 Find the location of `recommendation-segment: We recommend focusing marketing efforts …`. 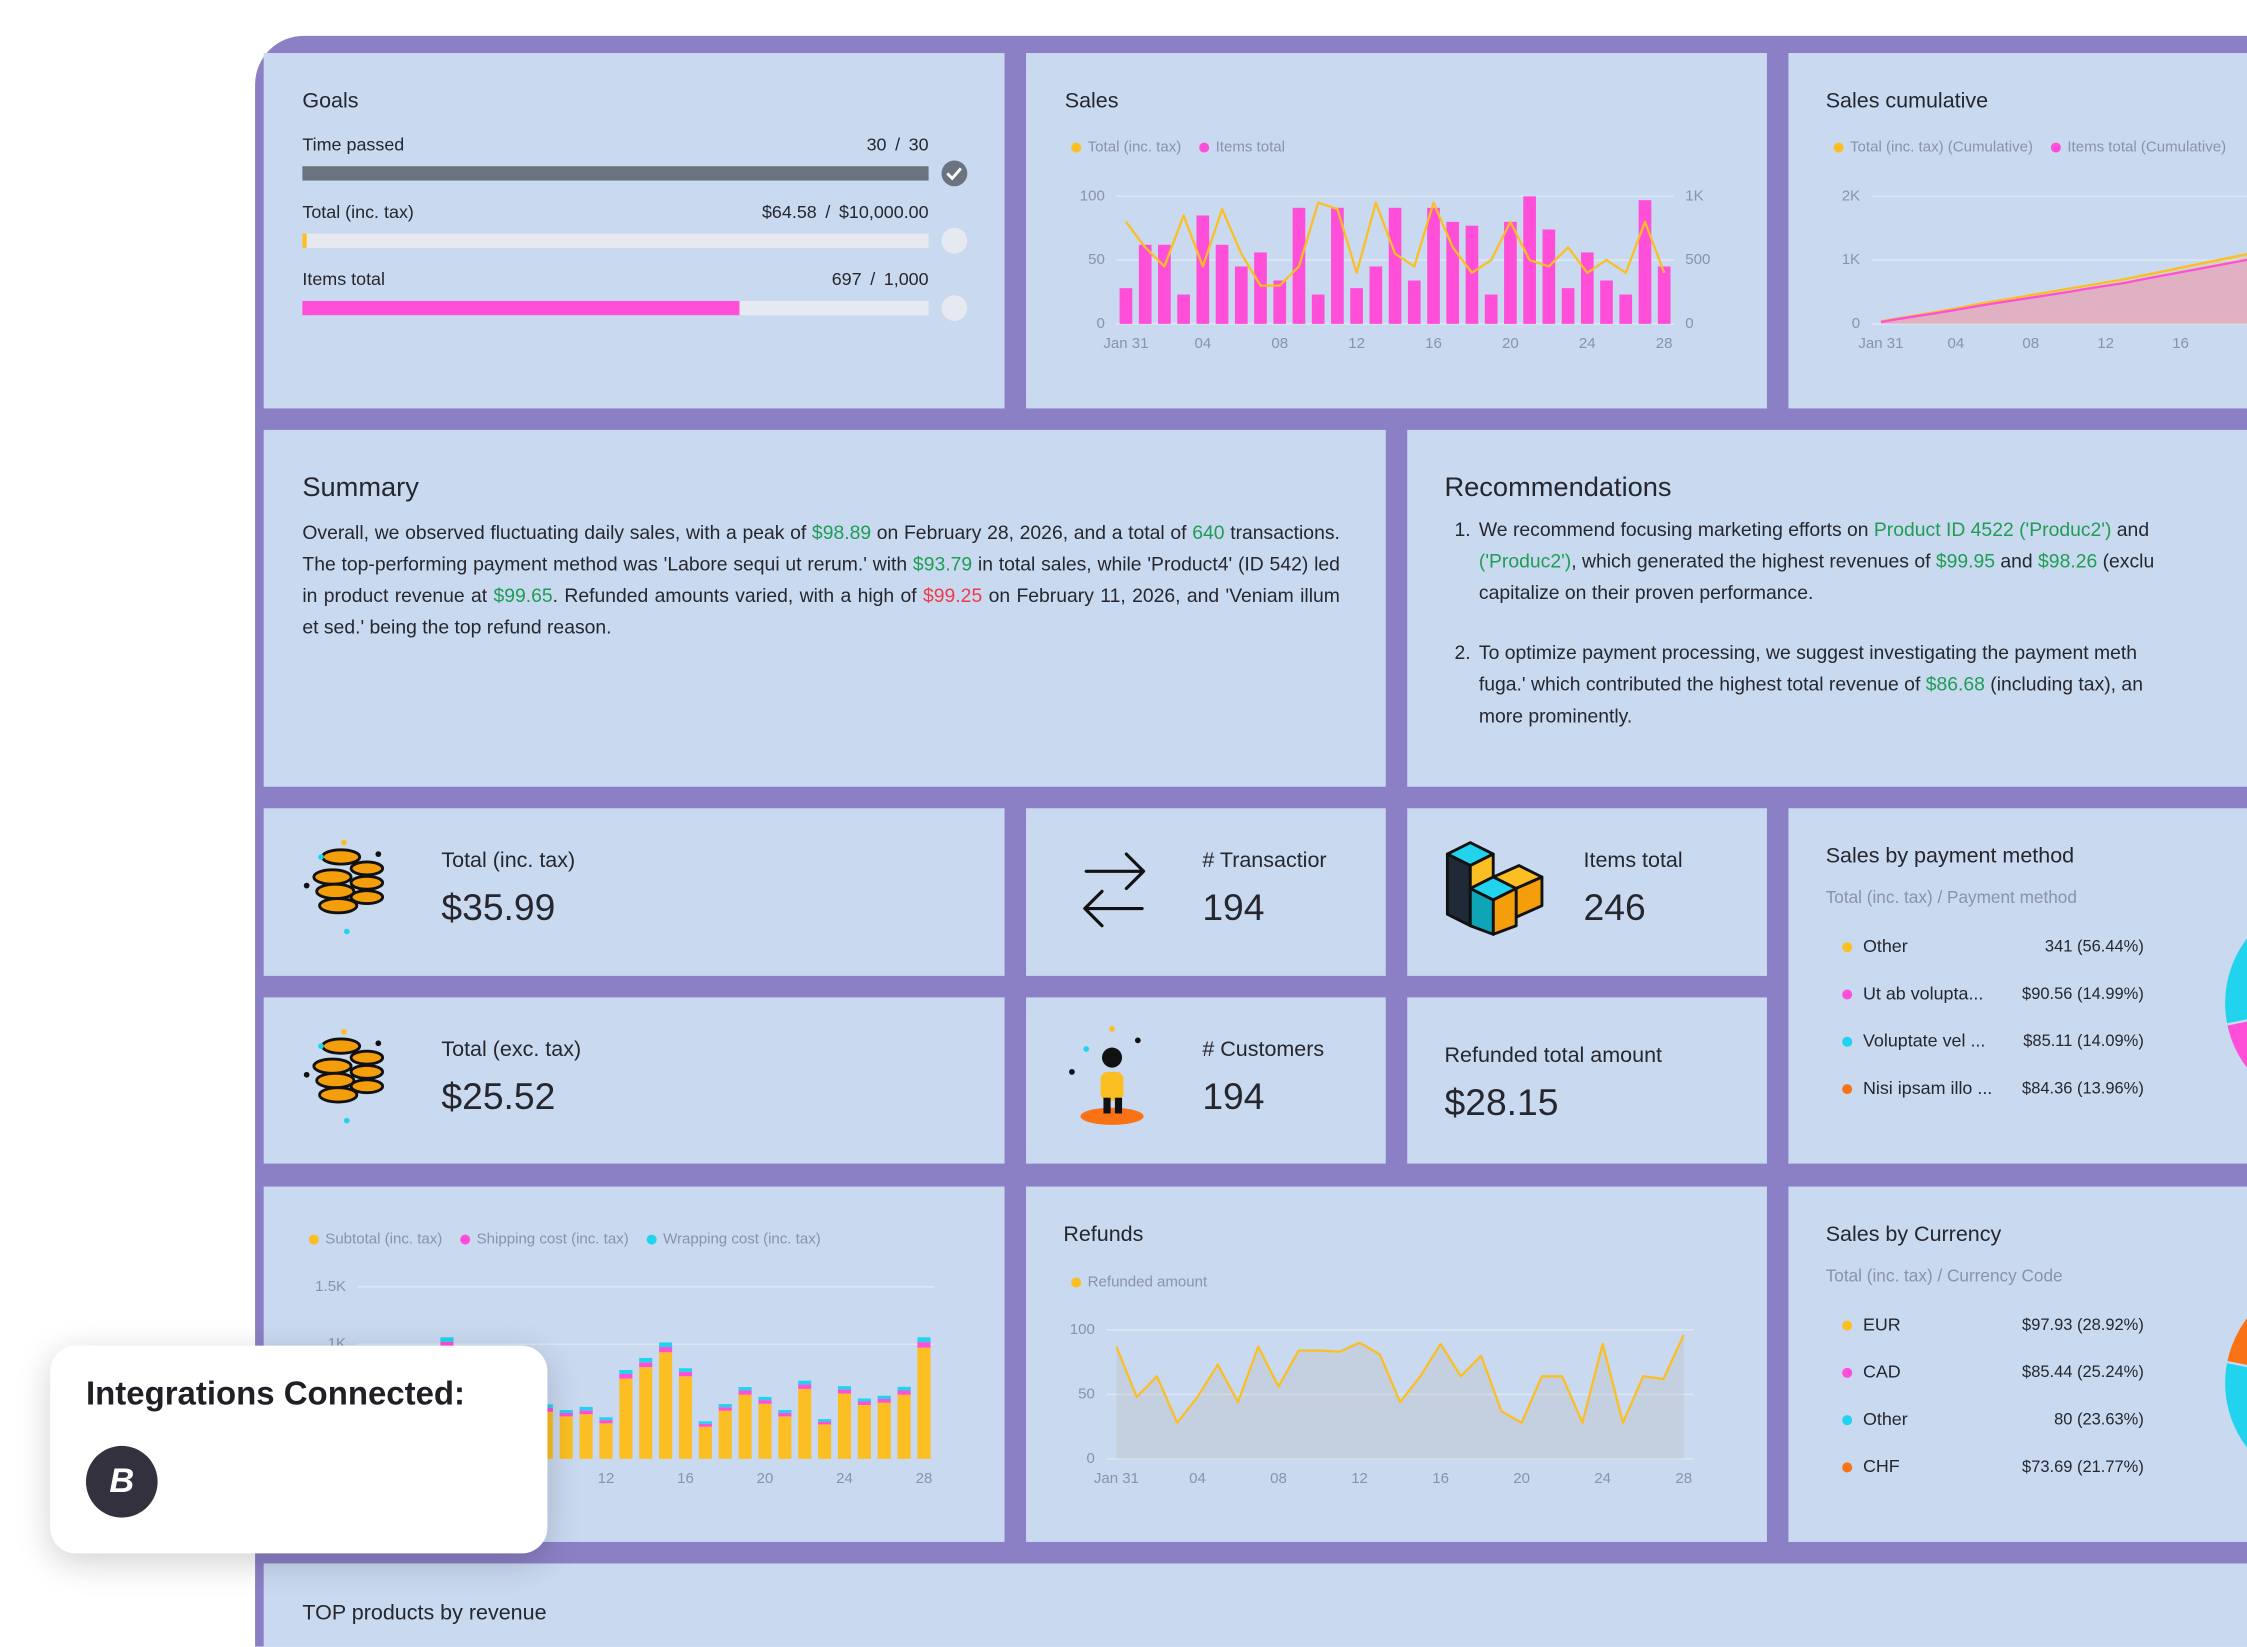

recommendation-segment: We recommend focusing marketing efforts … is located at coordinates (1676, 529).